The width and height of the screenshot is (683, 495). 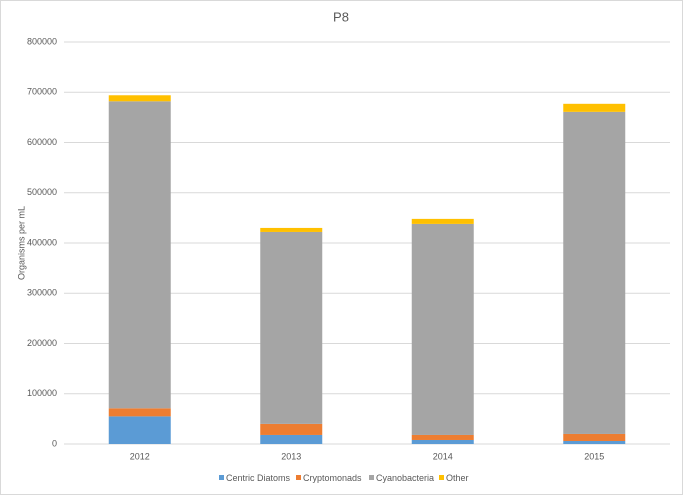 I want to click on y-tick-label: 100000, so click(x=42, y=393).